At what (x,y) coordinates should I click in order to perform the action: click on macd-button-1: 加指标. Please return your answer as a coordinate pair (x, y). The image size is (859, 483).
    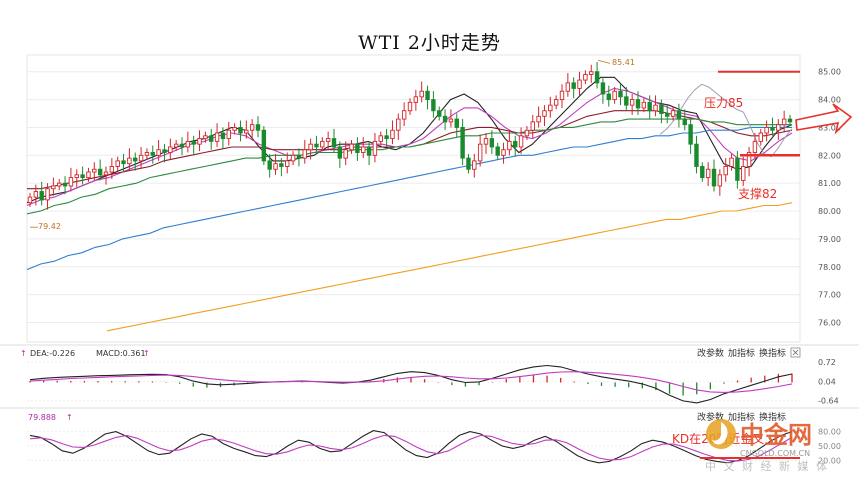
    Looking at the image, I should click on (741, 353).